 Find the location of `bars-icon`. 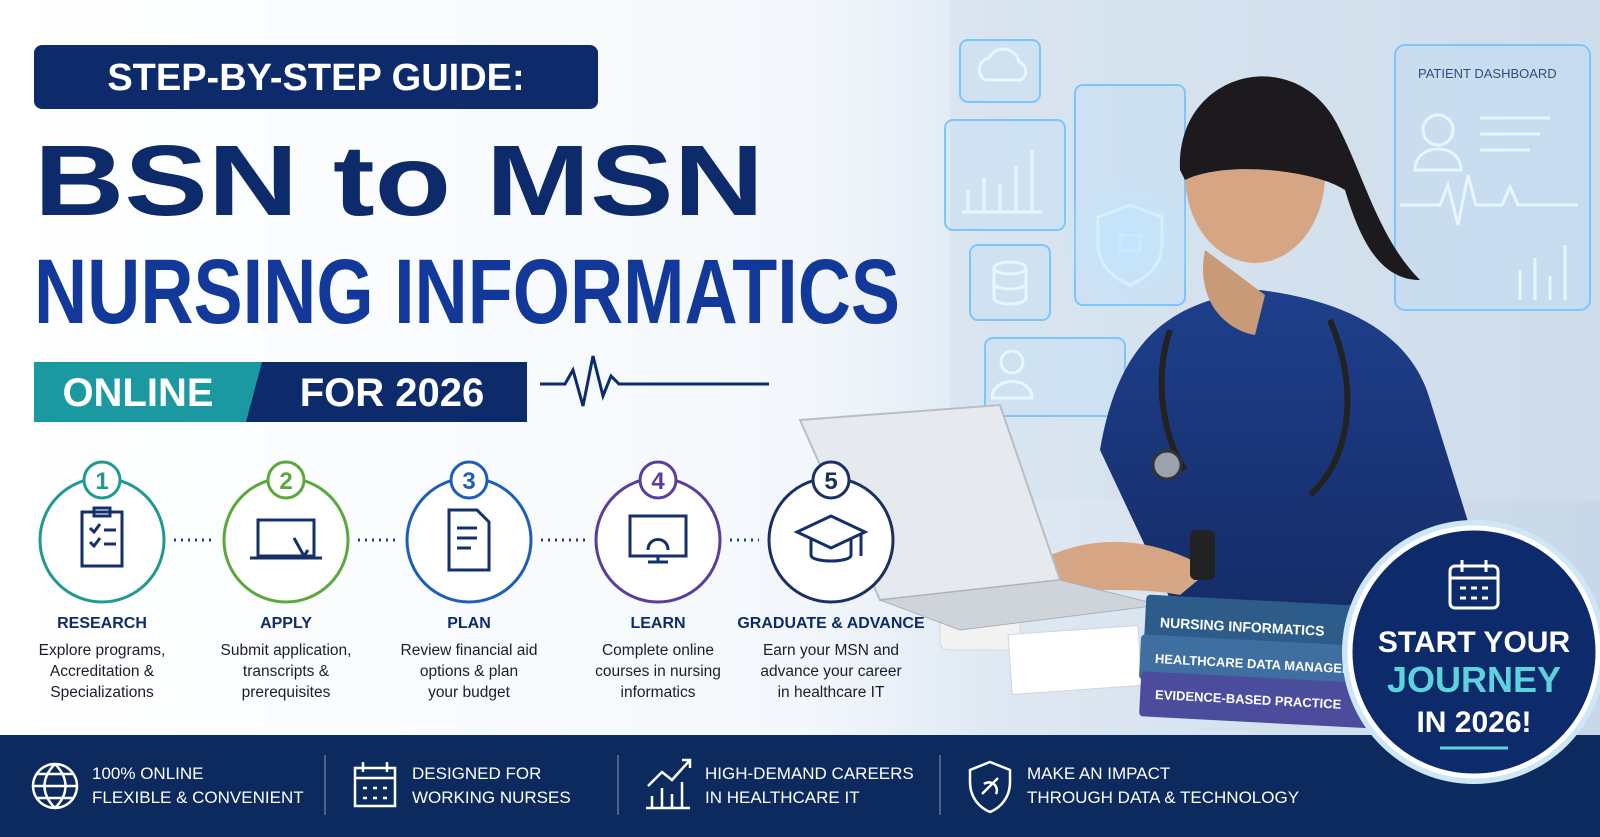

bars-icon is located at coordinates (1002, 182).